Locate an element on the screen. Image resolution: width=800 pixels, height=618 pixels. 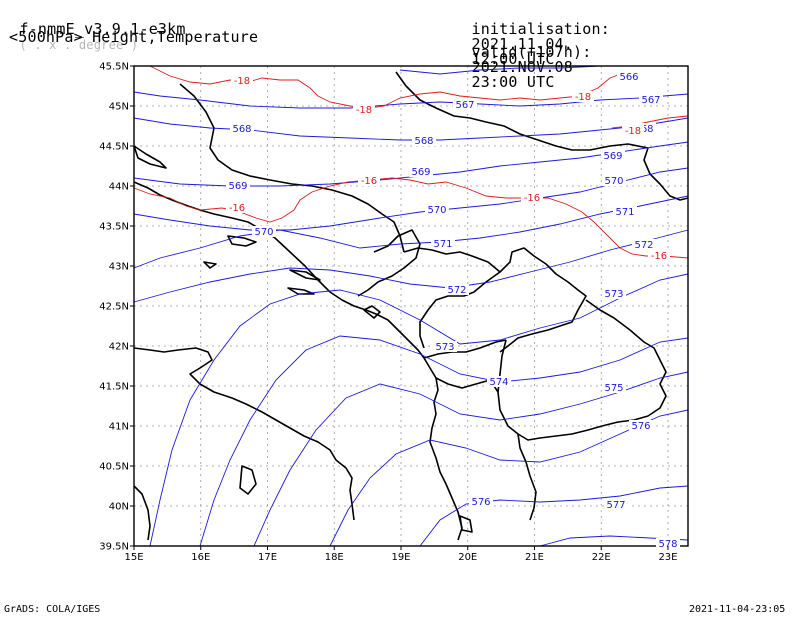
valid-time: 23:00 UTC is located at coordinates (513, 82).